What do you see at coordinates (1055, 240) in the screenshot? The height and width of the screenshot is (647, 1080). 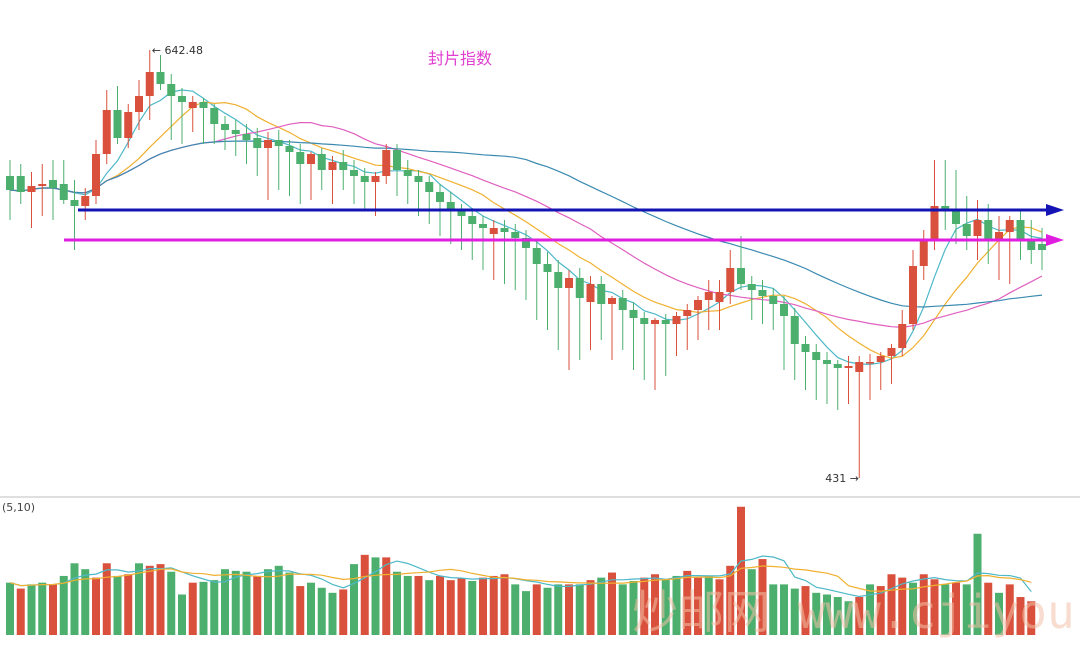 I see `horizontal-line-arrow` at bounding box center [1055, 240].